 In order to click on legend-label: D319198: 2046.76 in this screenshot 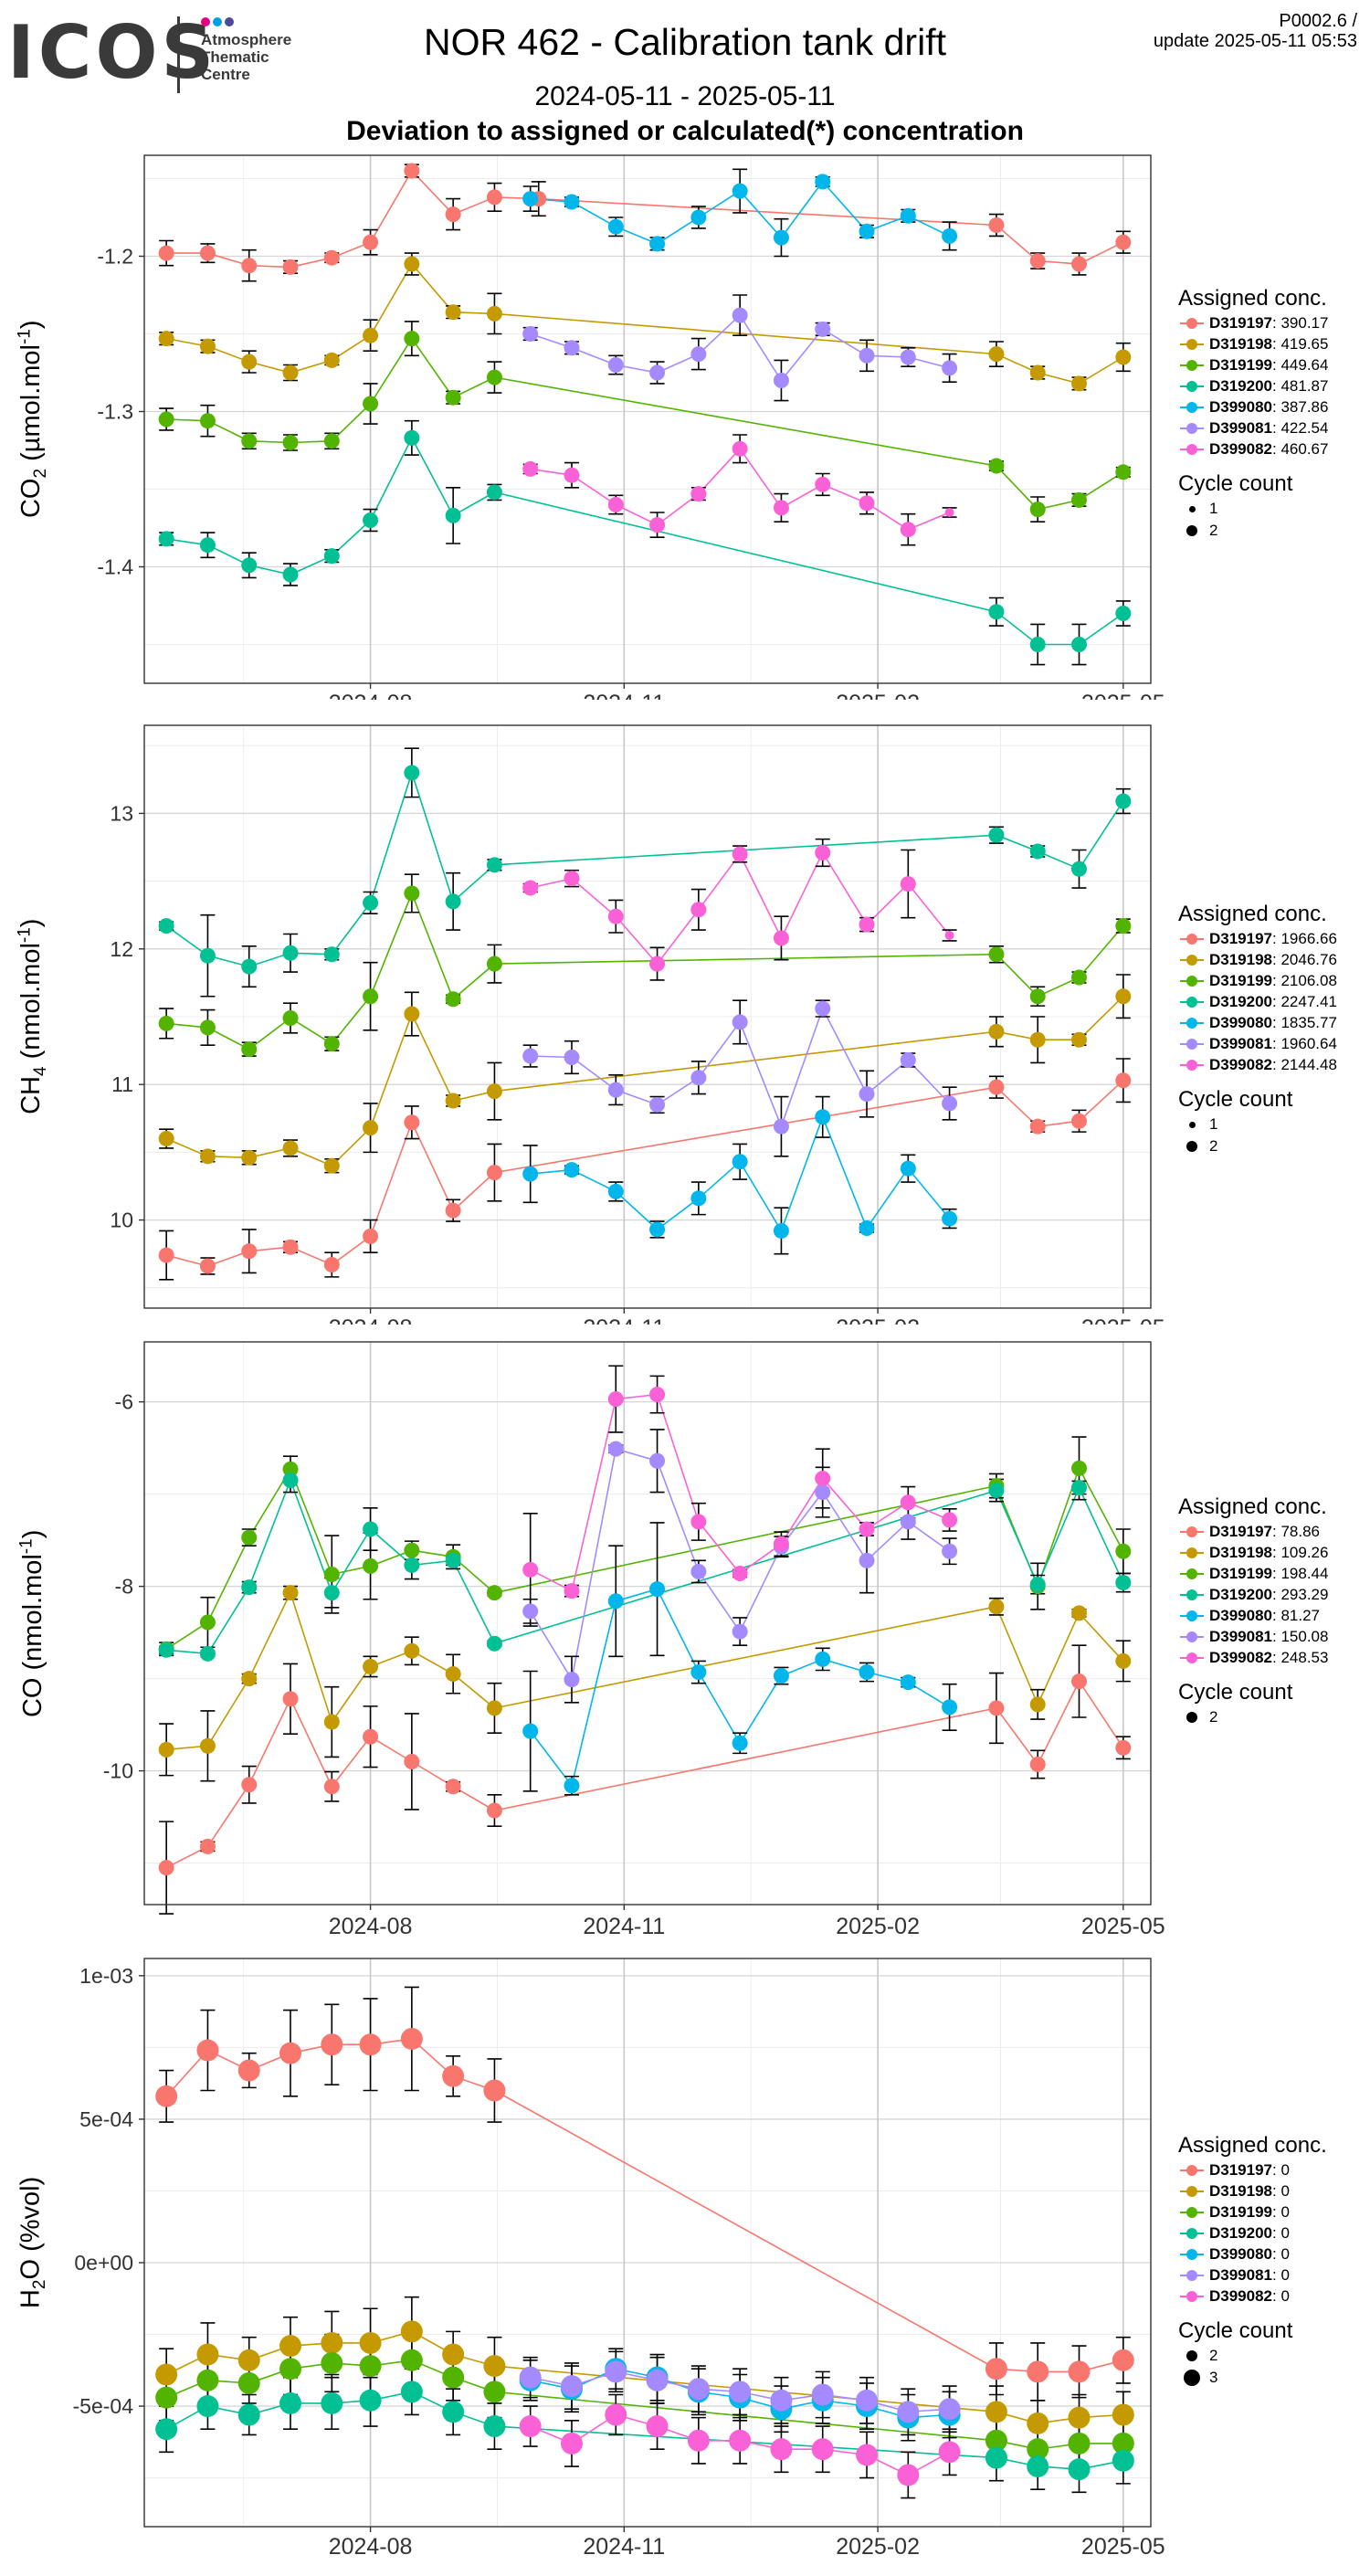, I will do `click(1273, 959)`.